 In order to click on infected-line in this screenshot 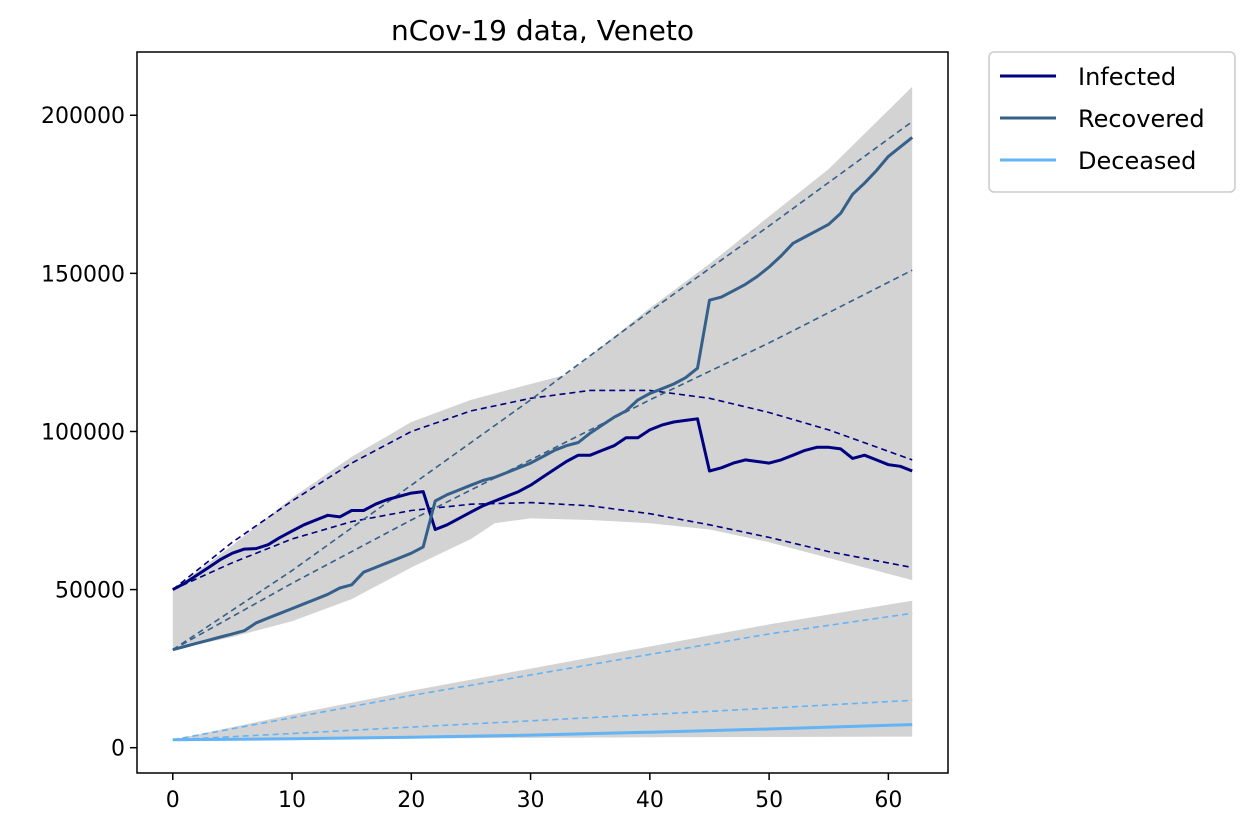, I will do `click(542, 504)`.